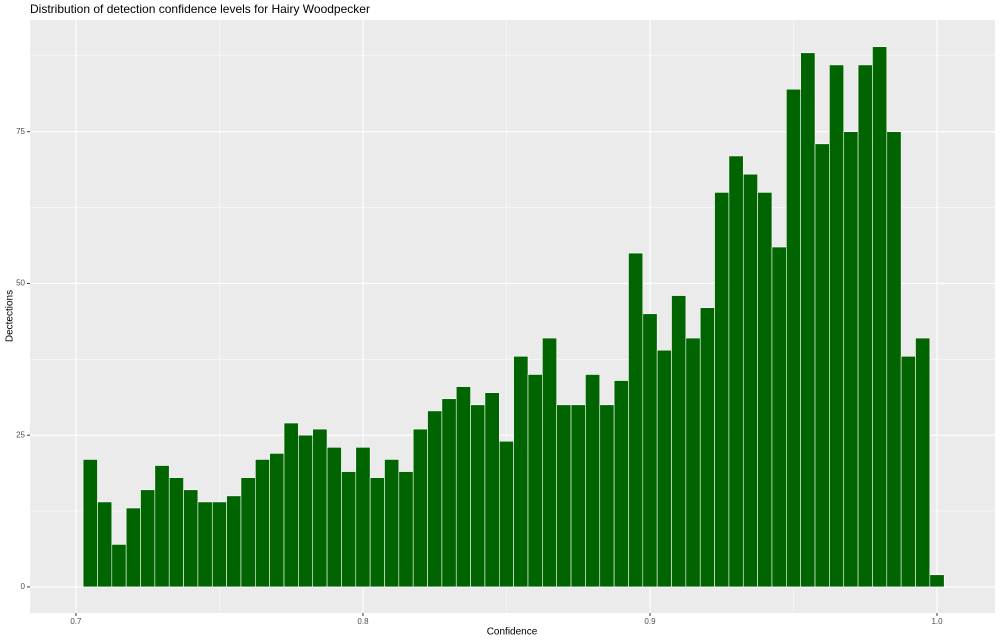 The width and height of the screenshot is (1000, 642). Describe the element at coordinates (937, 621) in the screenshot. I see `x-tick-label: 1.0` at that location.